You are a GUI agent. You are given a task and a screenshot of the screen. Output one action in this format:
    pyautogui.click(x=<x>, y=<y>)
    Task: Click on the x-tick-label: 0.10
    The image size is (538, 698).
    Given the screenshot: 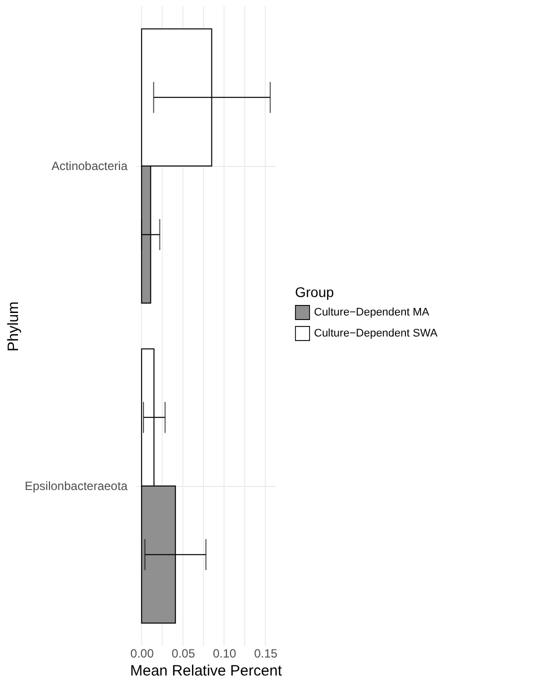 What is the action you would take?
    pyautogui.click(x=224, y=653)
    